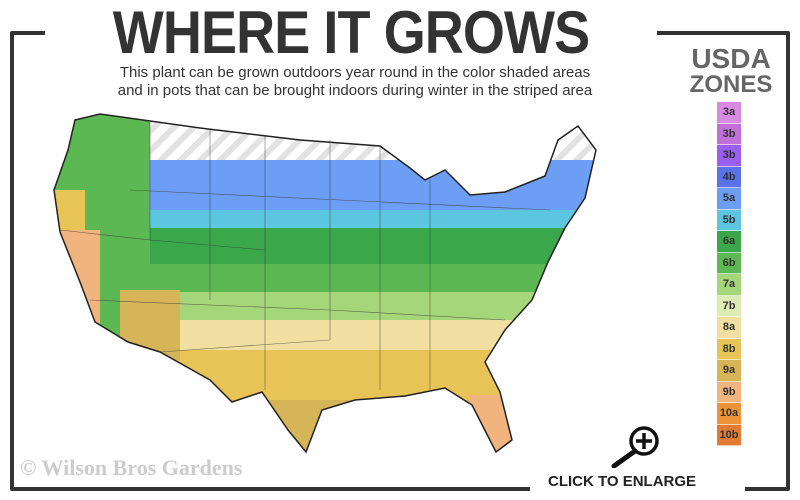  What do you see at coordinates (729, 263) in the screenshot?
I see `legend-swatch-6b: 6b` at bounding box center [729, 263].